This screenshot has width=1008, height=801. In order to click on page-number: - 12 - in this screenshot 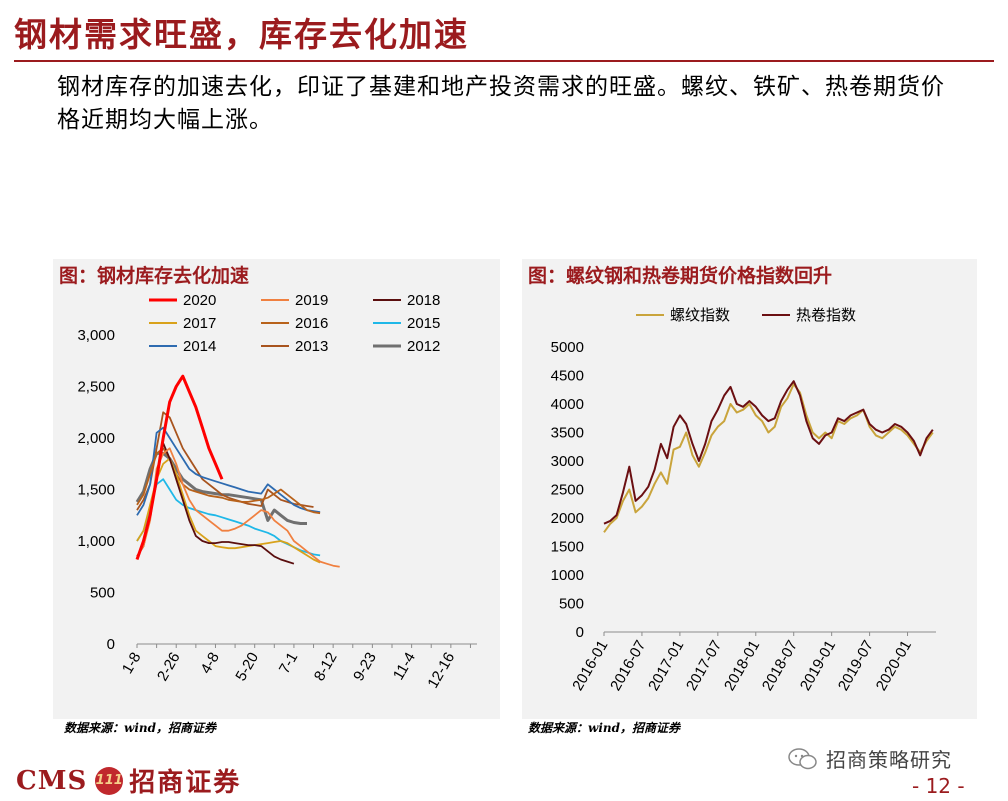, I will do `click(938, 786)`.